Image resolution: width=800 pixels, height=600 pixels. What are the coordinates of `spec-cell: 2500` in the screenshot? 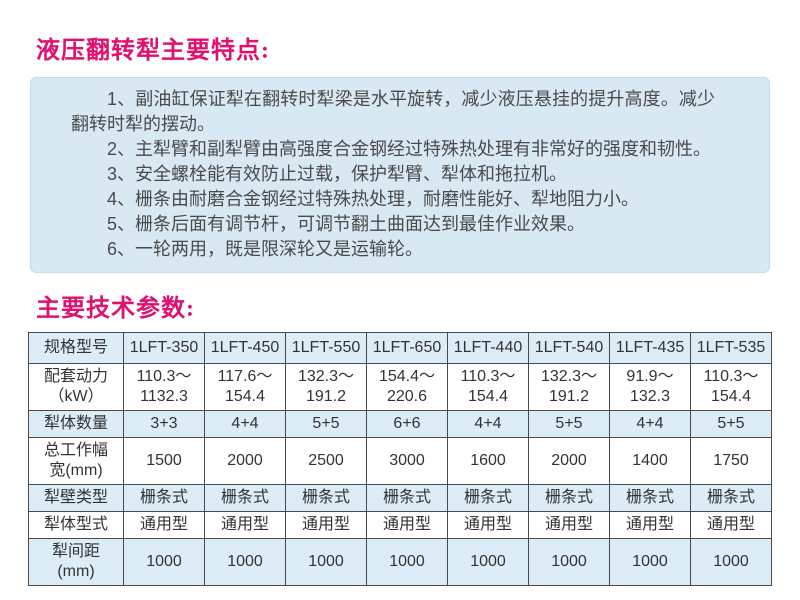 It's located at (326, 461).